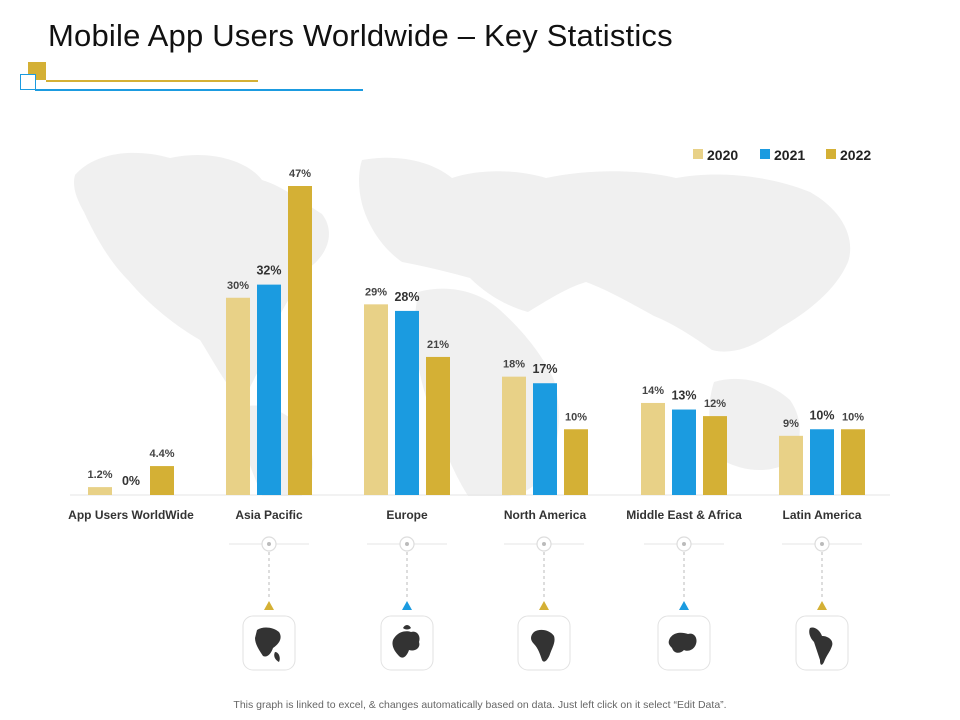 Image resolution: width=960 pixels, height=720 pixels. What do you see at coordinates (514, 365) in the screenshot?
I see `data-label-north-america-2020: 18%` at bounding box center [514, 365].